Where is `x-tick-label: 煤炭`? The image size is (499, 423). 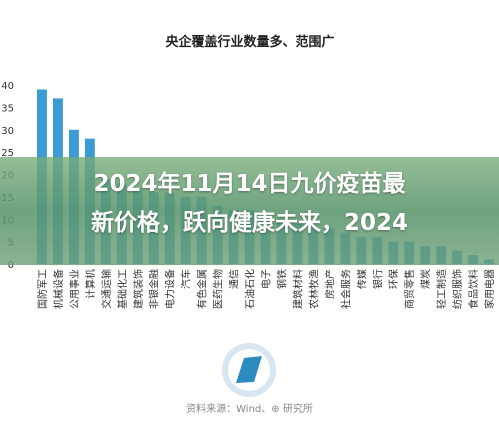 x-tick-label: 煤炭 is located at coordinates (425, 279).